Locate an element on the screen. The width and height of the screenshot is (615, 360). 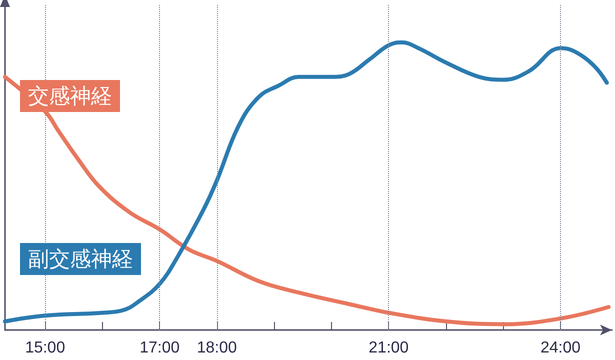
series-label: 交感神経 is located at coordinates (70, 96).